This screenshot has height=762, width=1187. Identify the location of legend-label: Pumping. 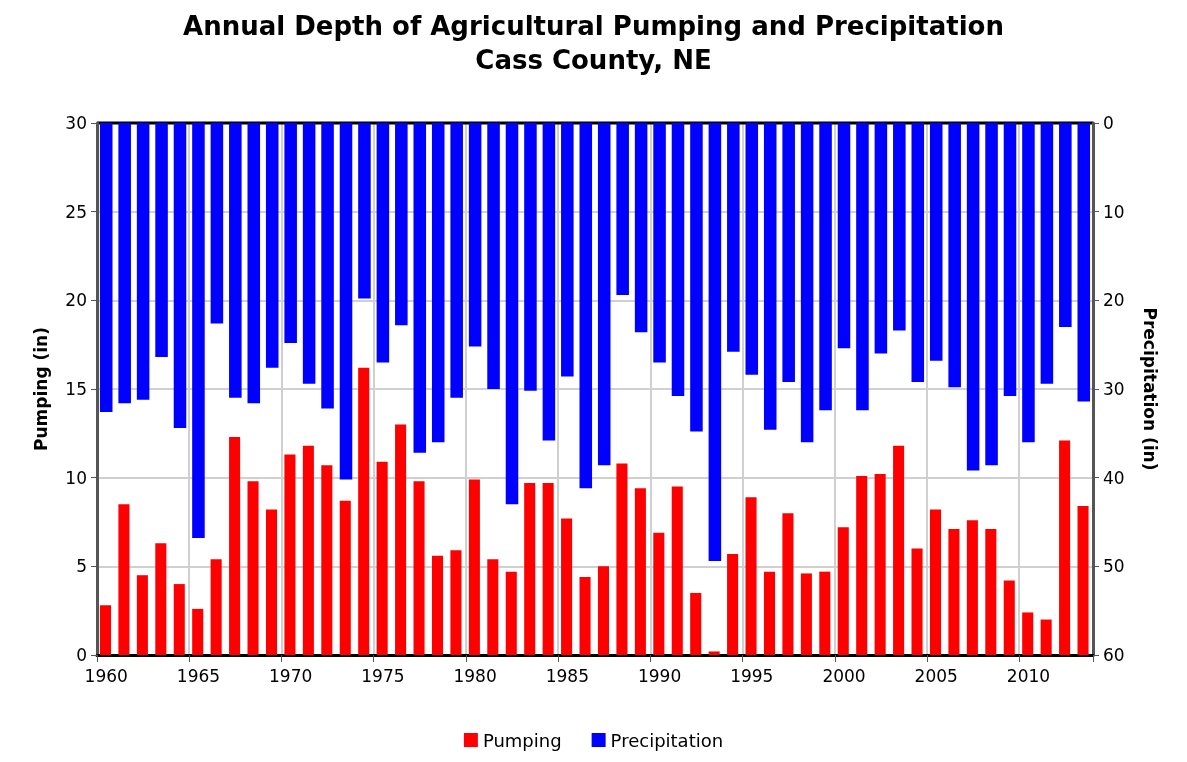
(522, 740).